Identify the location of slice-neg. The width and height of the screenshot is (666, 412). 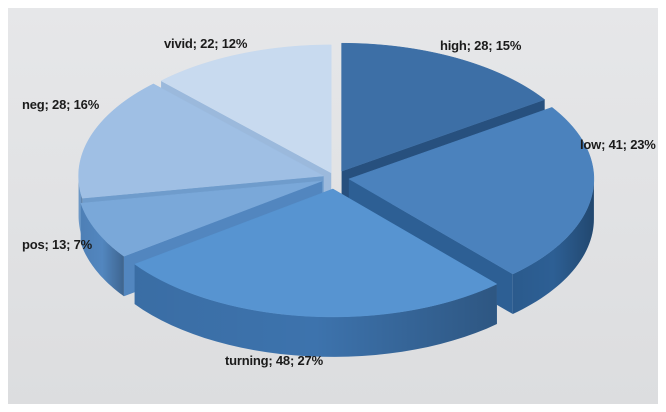
(201, 141).